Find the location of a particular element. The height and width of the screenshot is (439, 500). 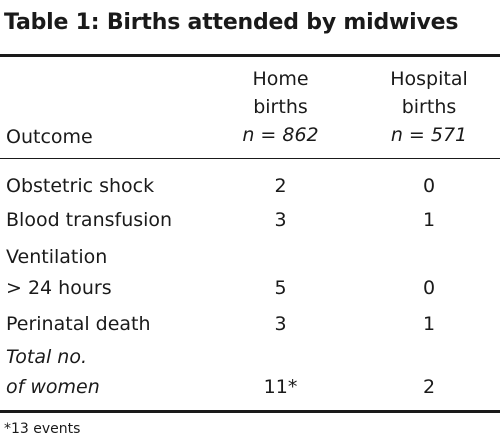

header-home-line2: births is located at coordinates (280, 107).